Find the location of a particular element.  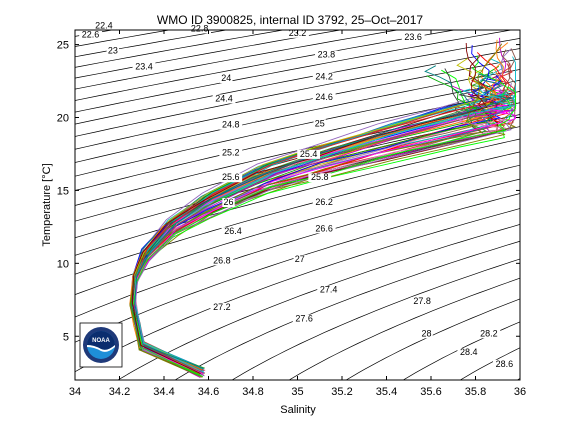

density-label: 24.2 is located at coordinates (324, 77).